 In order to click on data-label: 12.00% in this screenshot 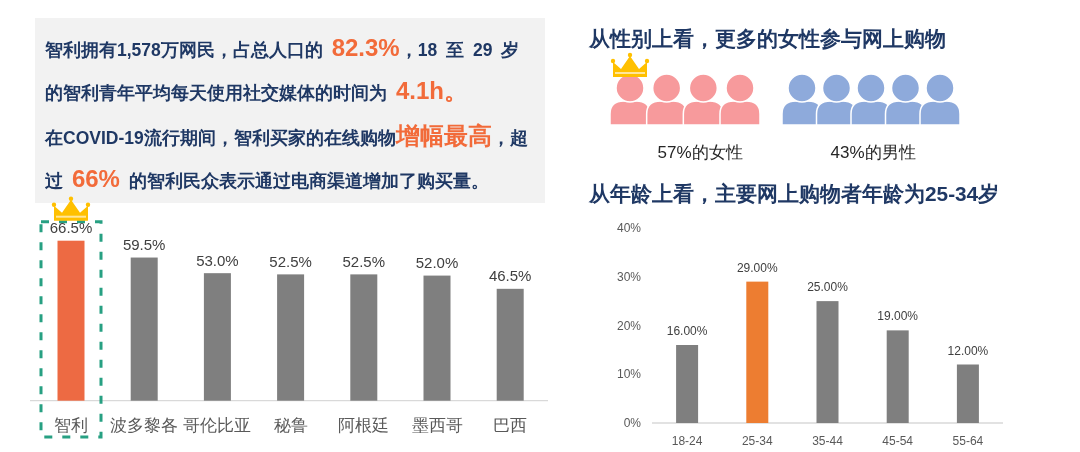, I will do `click(968, 350)`.